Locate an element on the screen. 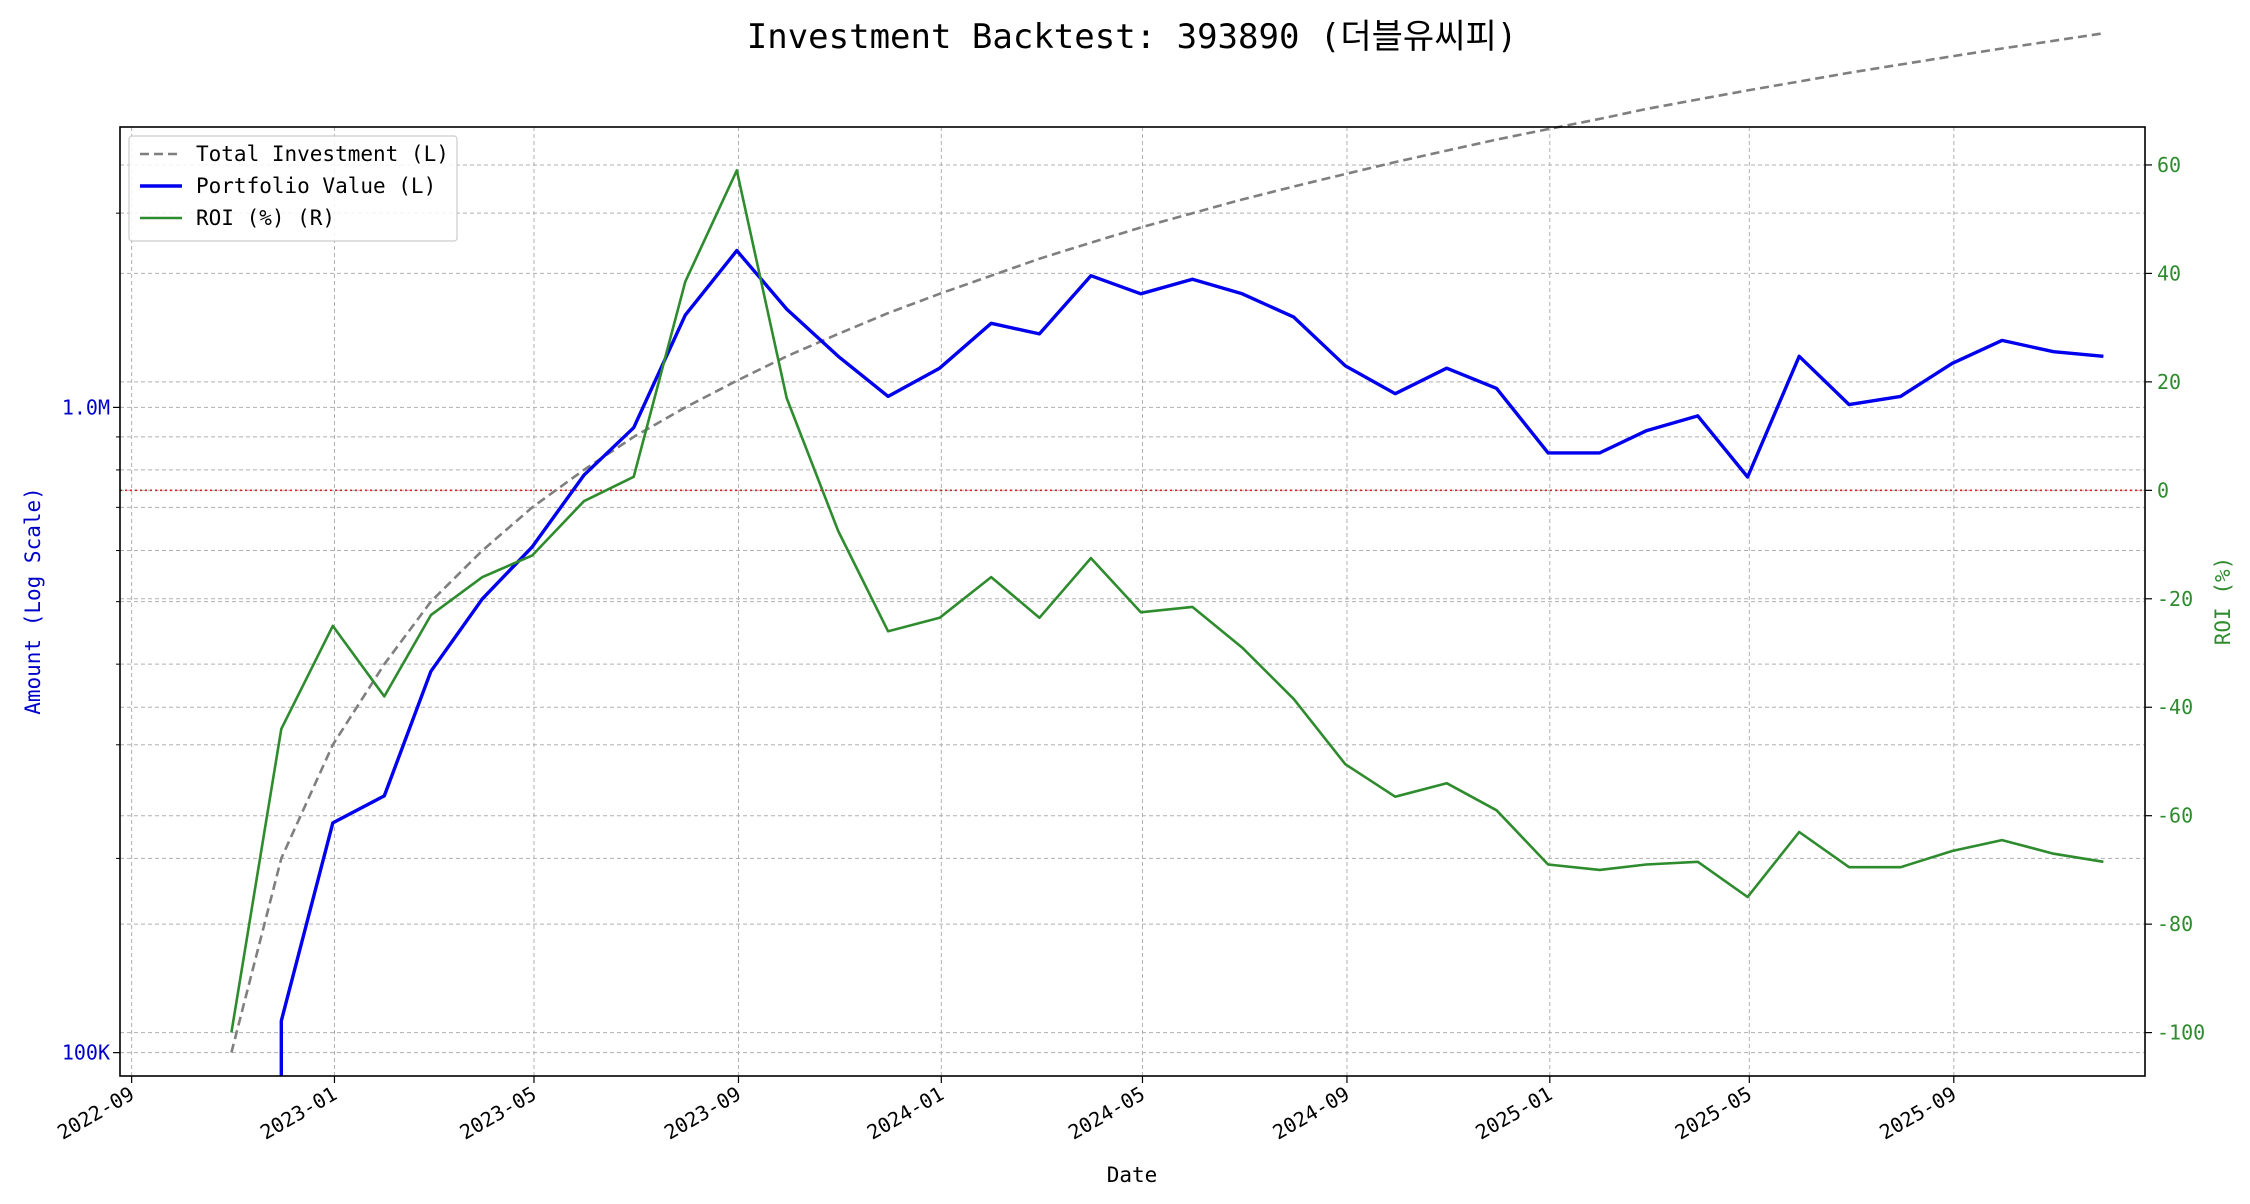  right-tick-label: -100 is located at coordinates (2181, 1033).